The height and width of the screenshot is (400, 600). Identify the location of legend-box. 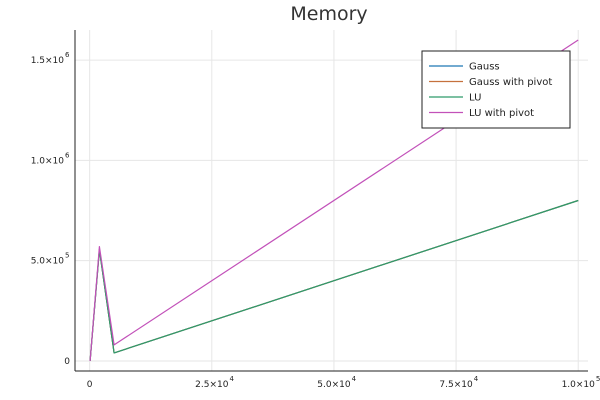
(496, 89).